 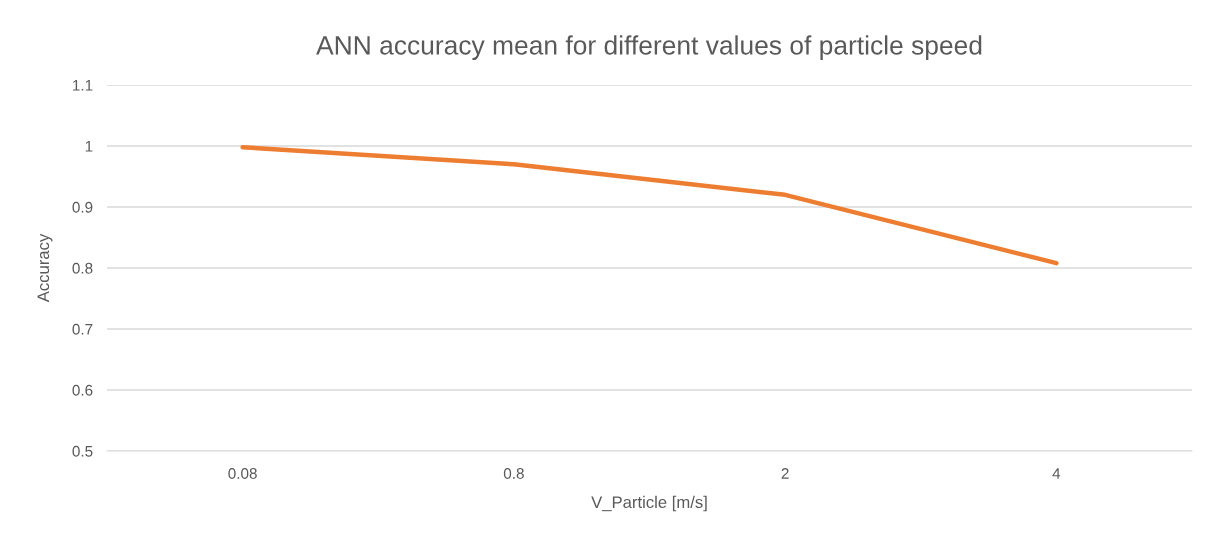 I want to click on y-tick-label: 1.1, so click(x=83, y=85).